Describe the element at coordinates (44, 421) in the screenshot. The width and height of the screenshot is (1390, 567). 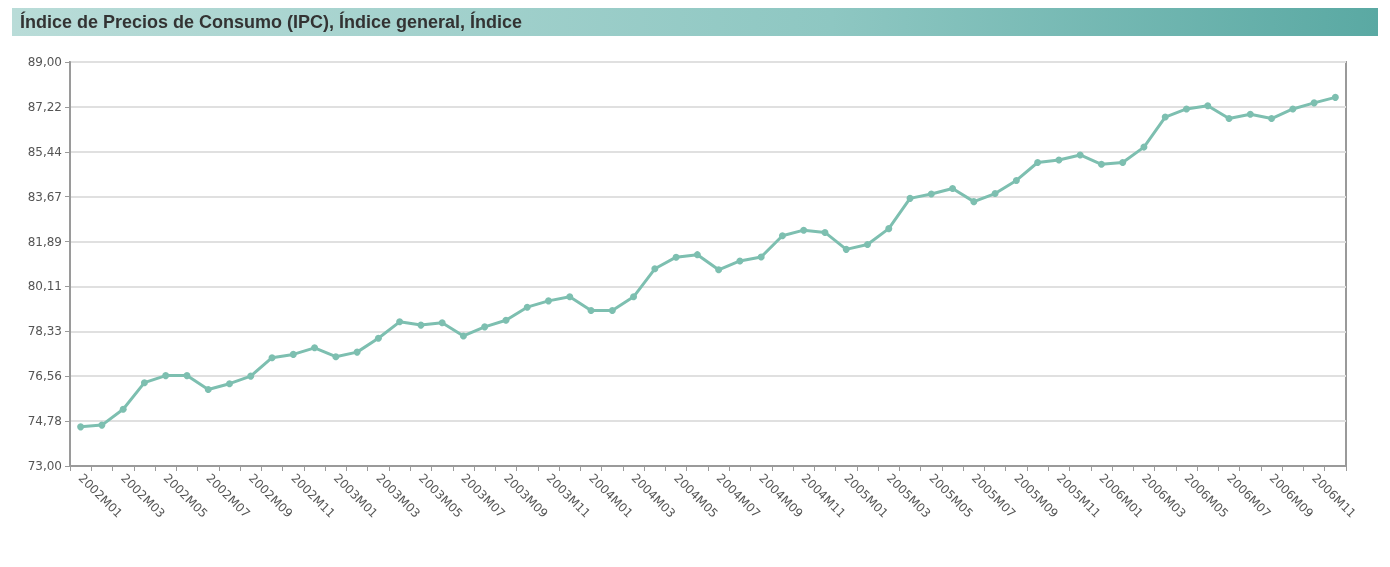
I see `y-tick-label: 74,78` at that location.